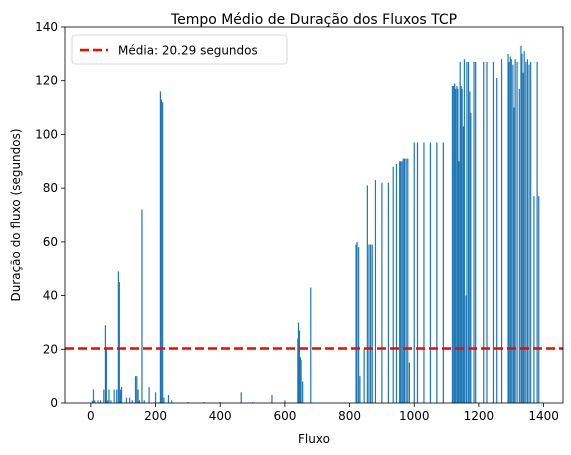 The width and height of the screenshot is (571, 455). I want to click on y-tick-label: 100, so click(46, 134).